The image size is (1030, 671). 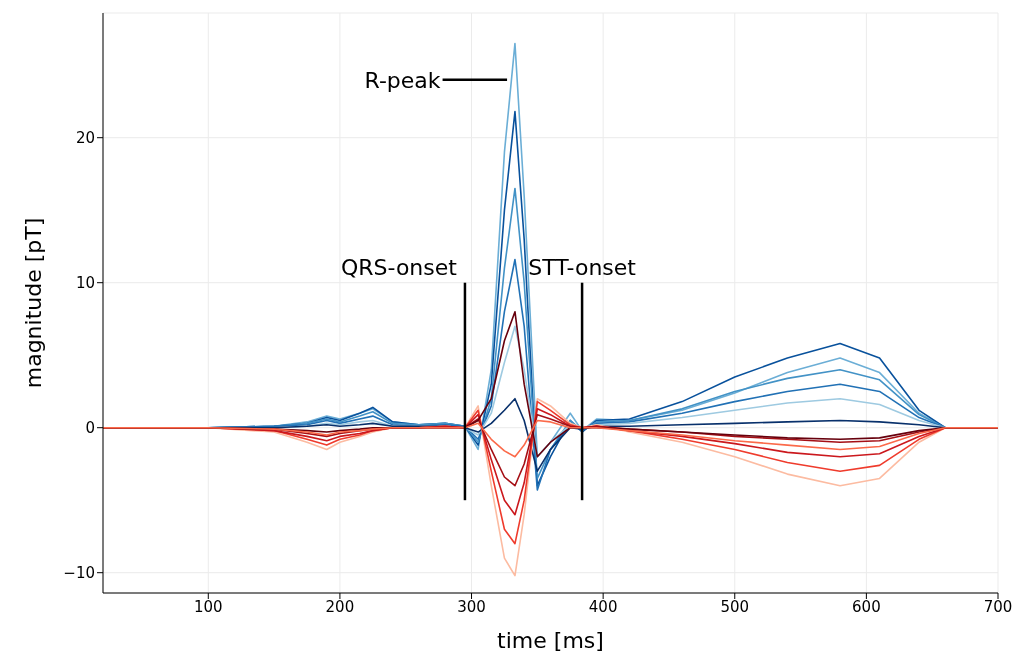 I want to click on annotation: QRS-onset, so click(x=399, y=267).